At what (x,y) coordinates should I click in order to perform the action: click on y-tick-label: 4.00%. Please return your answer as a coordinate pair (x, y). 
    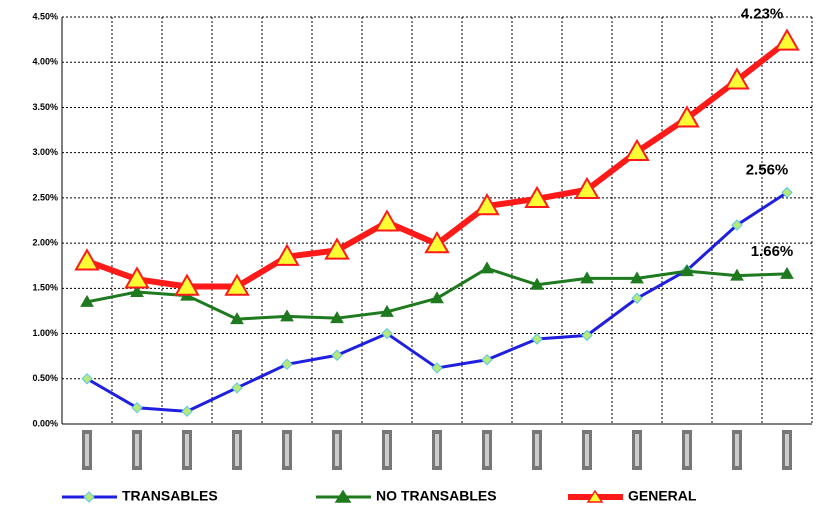
    Looking at the image, I should click on (45, 62).